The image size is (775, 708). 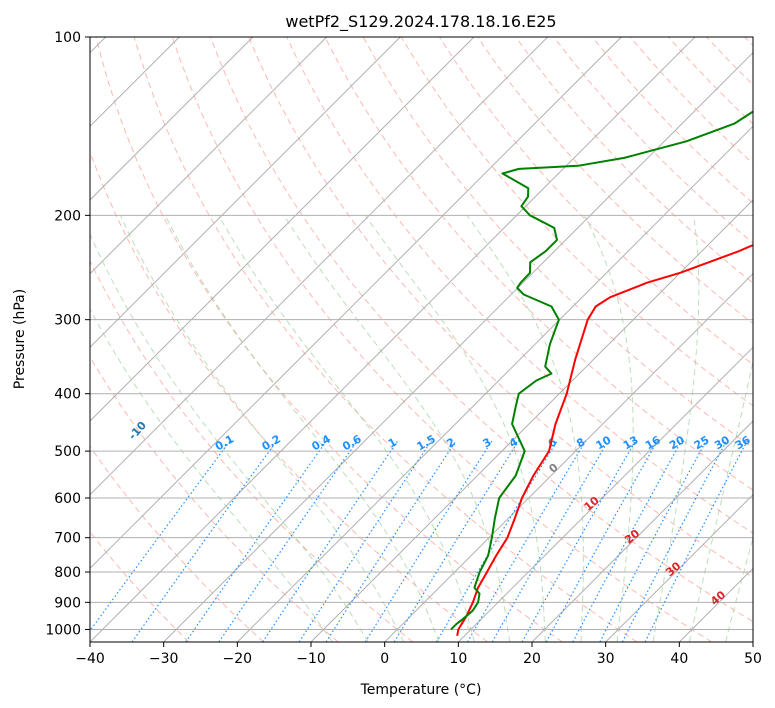 What do you see at coordinates (458, 659) in the screenshot?
I see `x-tick-label: 10` at bounding box center [458, 659].